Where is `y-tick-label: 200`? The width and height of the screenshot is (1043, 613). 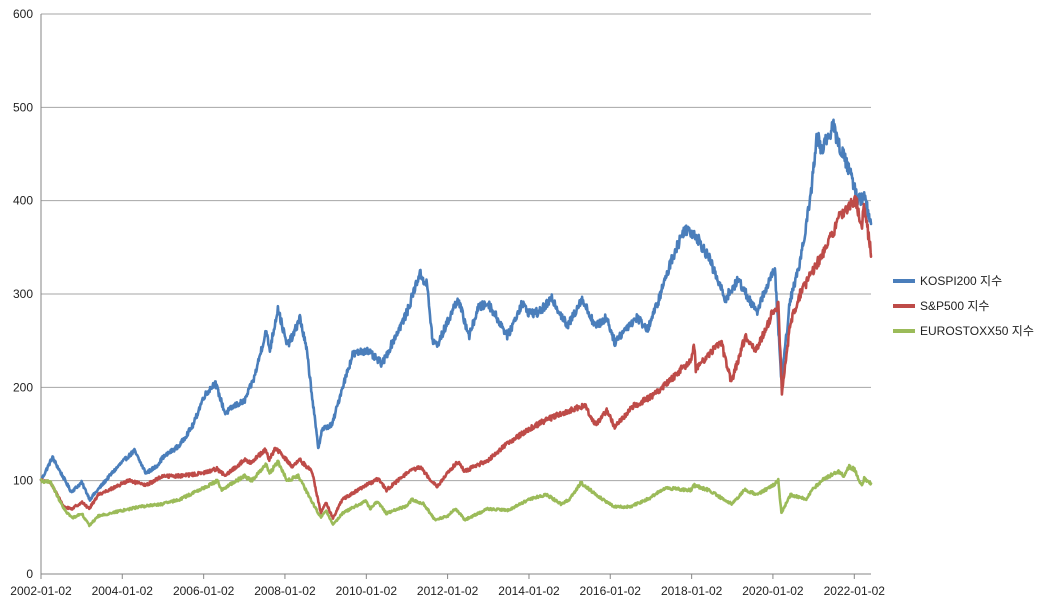
y-tick-label: 200 is located at coordinates (23, 387).